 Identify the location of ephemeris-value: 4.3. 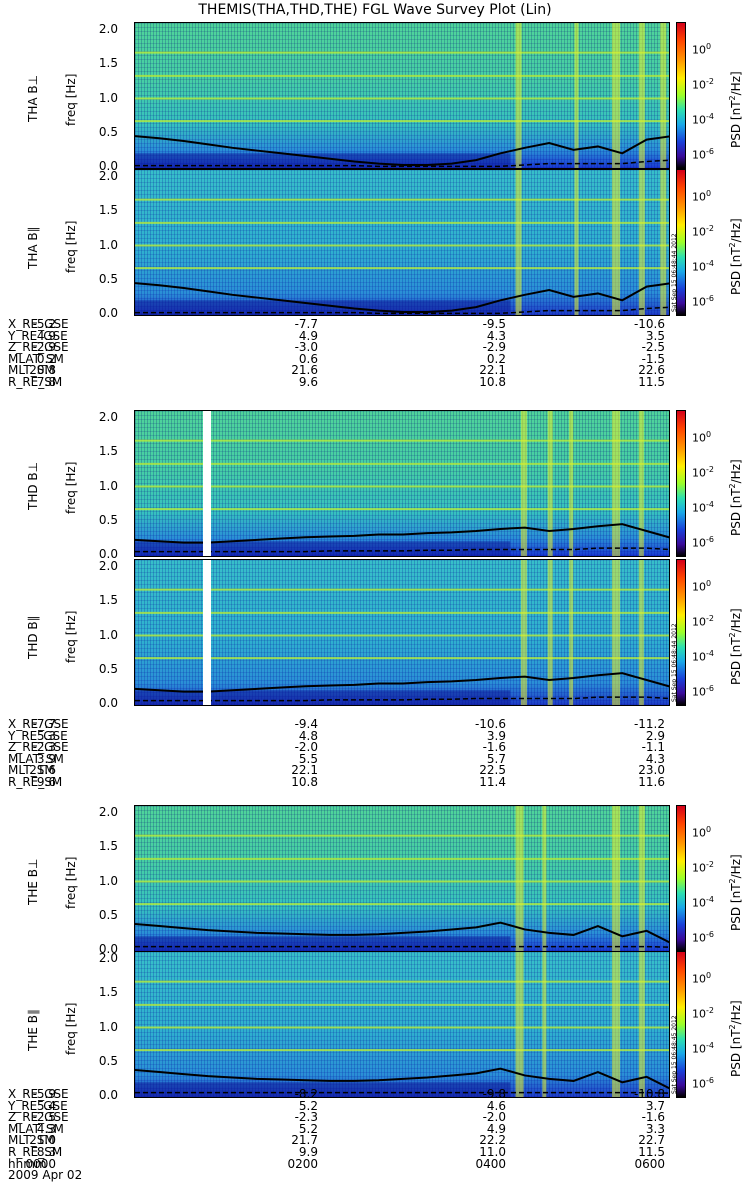
(46, 1128).